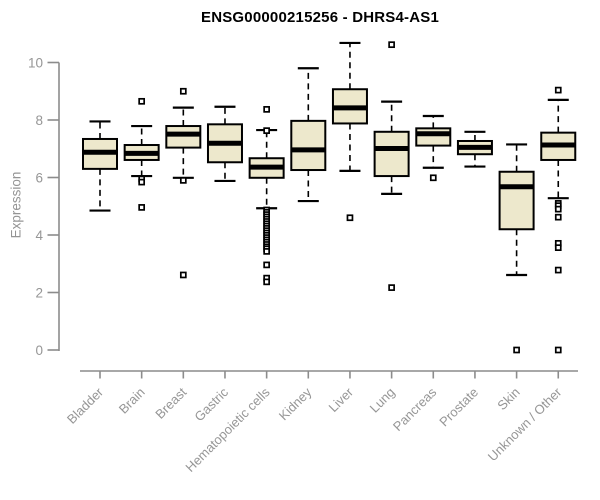 Image resolution: width=600 pixels, height=500 pixels. What do you see at coordinates (85, 405) in the screenshot?
I see `x-tick-label-bladder: Bladder` at bounding box center [85, 405].